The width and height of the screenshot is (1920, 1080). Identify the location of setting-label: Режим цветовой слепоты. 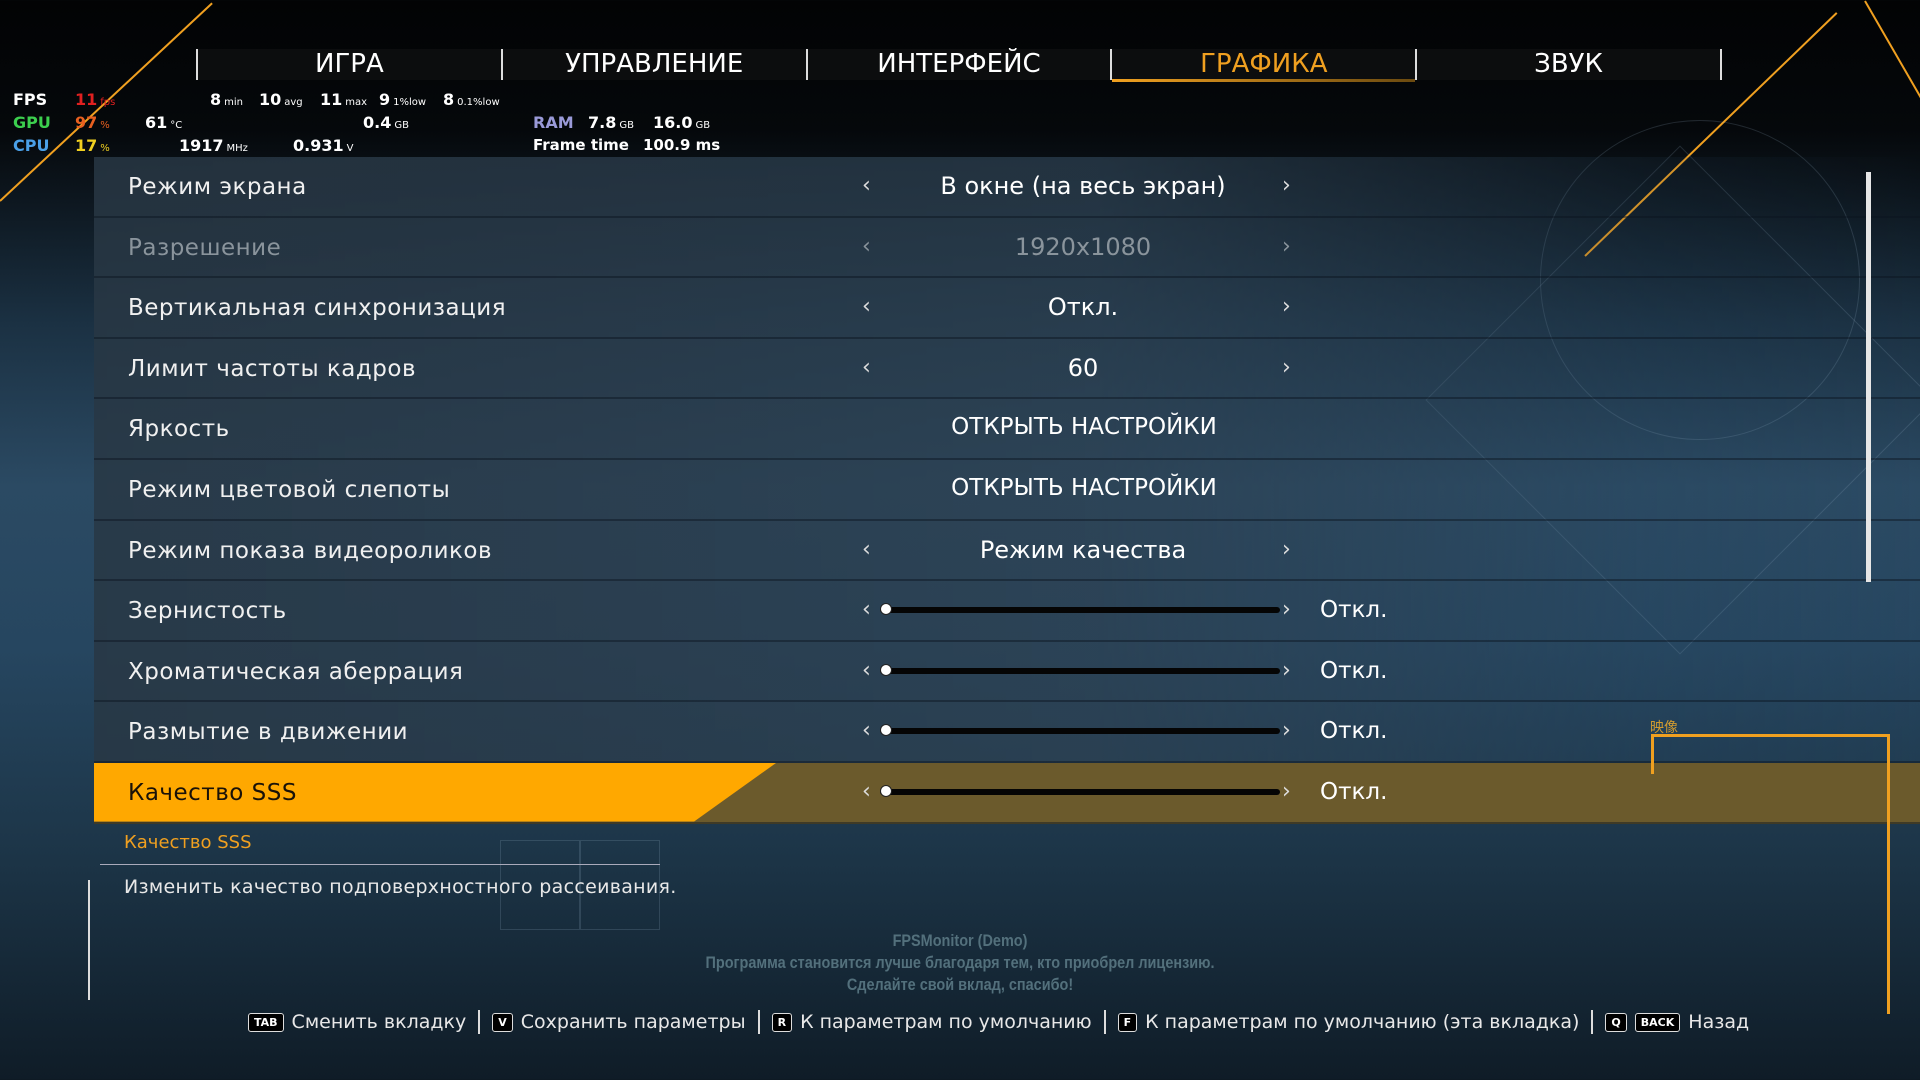
(289, 489).